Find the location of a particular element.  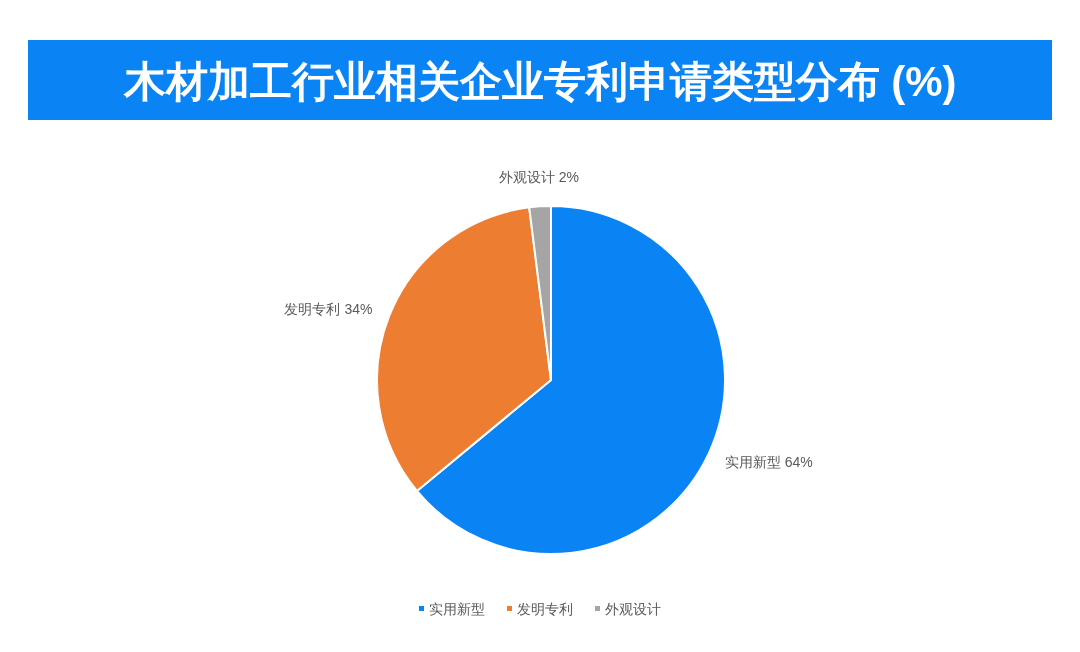

slice-label: 发明专利 is located at coordinates (312, 309).